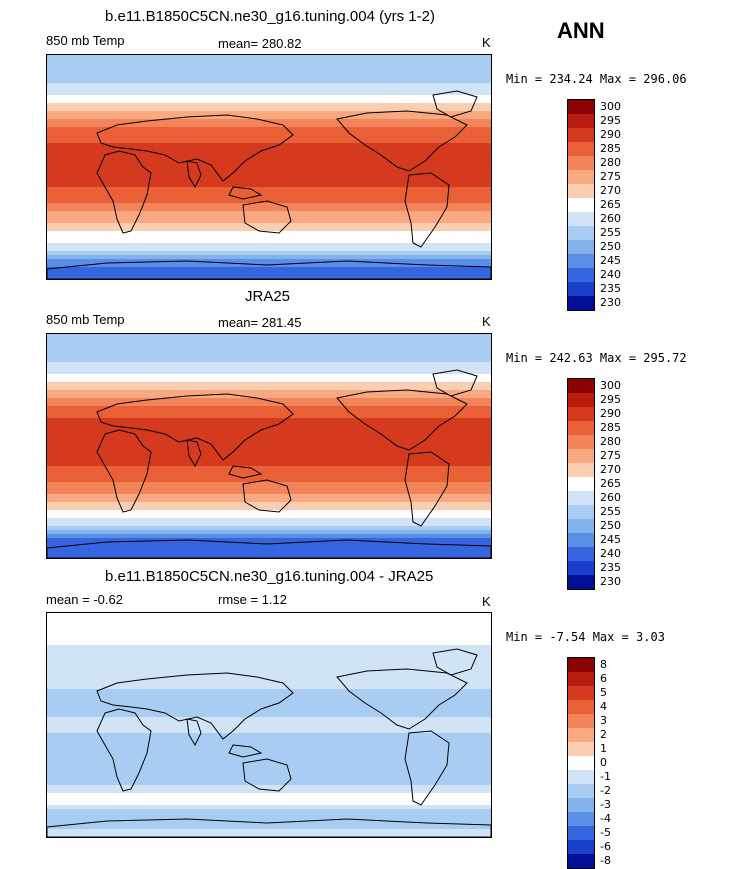  What do you see at coordinates (581, 30) in the screenshot?
I see `season-label: ANN` at bounding box center [581, 30].